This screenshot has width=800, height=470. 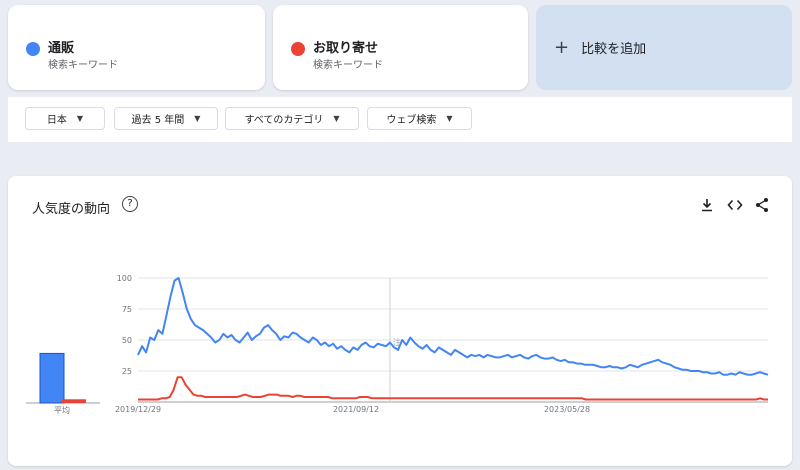 What do you see at coordinates (61, 48) in the screenshot?
I see `term-1-name: 通販` at bounding box center [61, 48].